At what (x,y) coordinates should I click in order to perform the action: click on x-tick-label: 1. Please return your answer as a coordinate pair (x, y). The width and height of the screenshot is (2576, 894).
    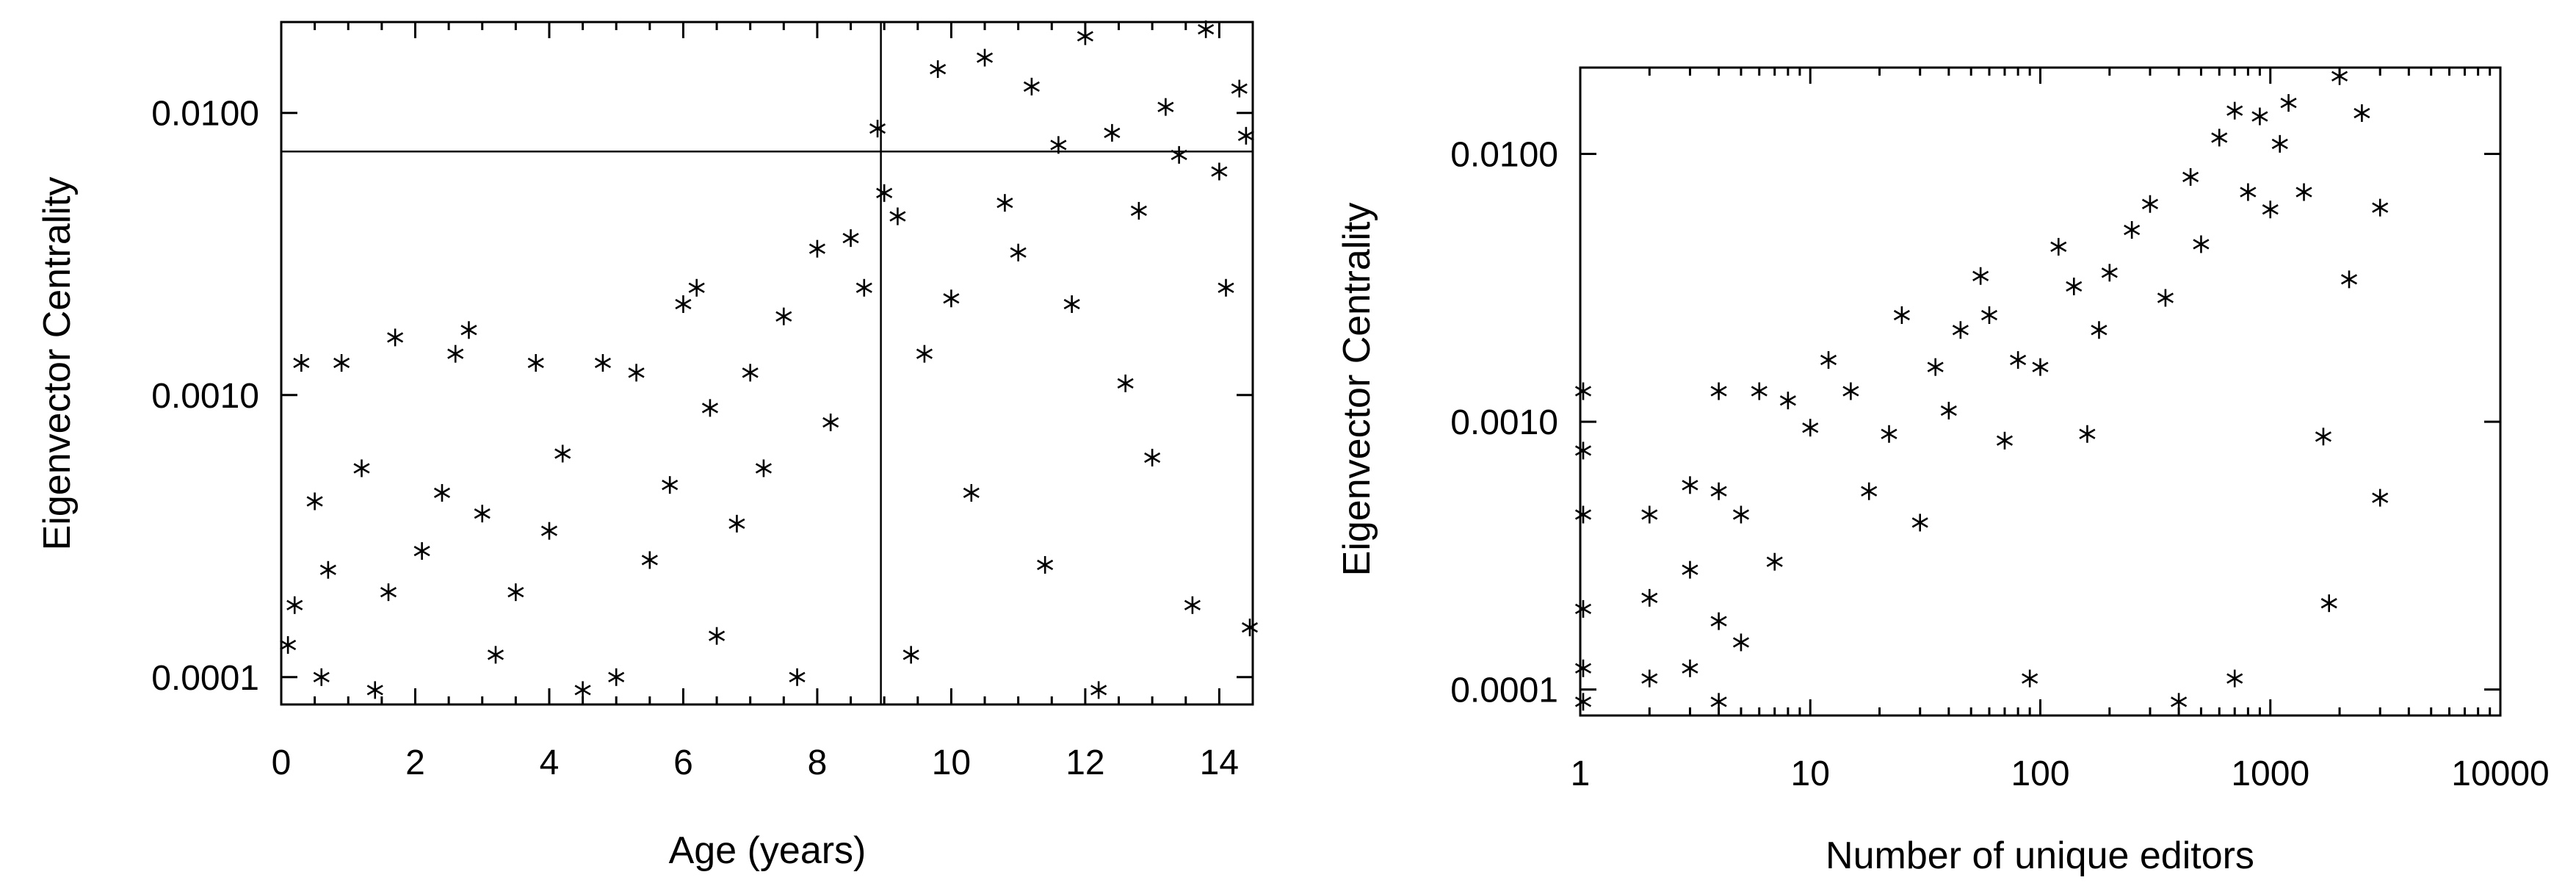
    Looking at the image, I should click on (1581, 773).